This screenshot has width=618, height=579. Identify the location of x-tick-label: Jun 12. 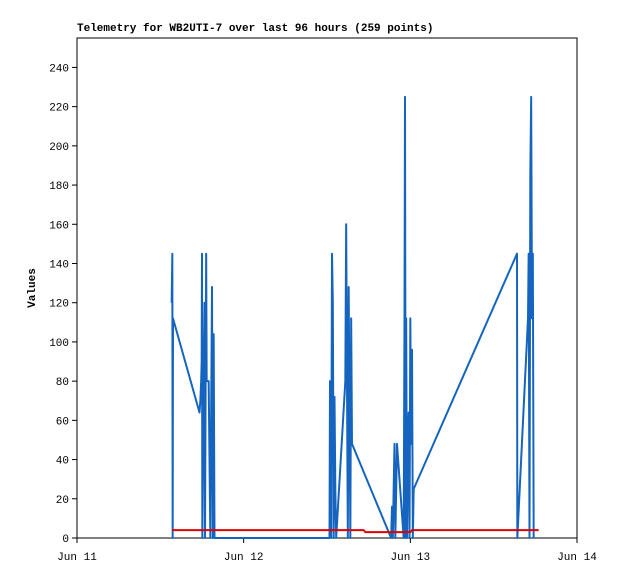
(244, 558).